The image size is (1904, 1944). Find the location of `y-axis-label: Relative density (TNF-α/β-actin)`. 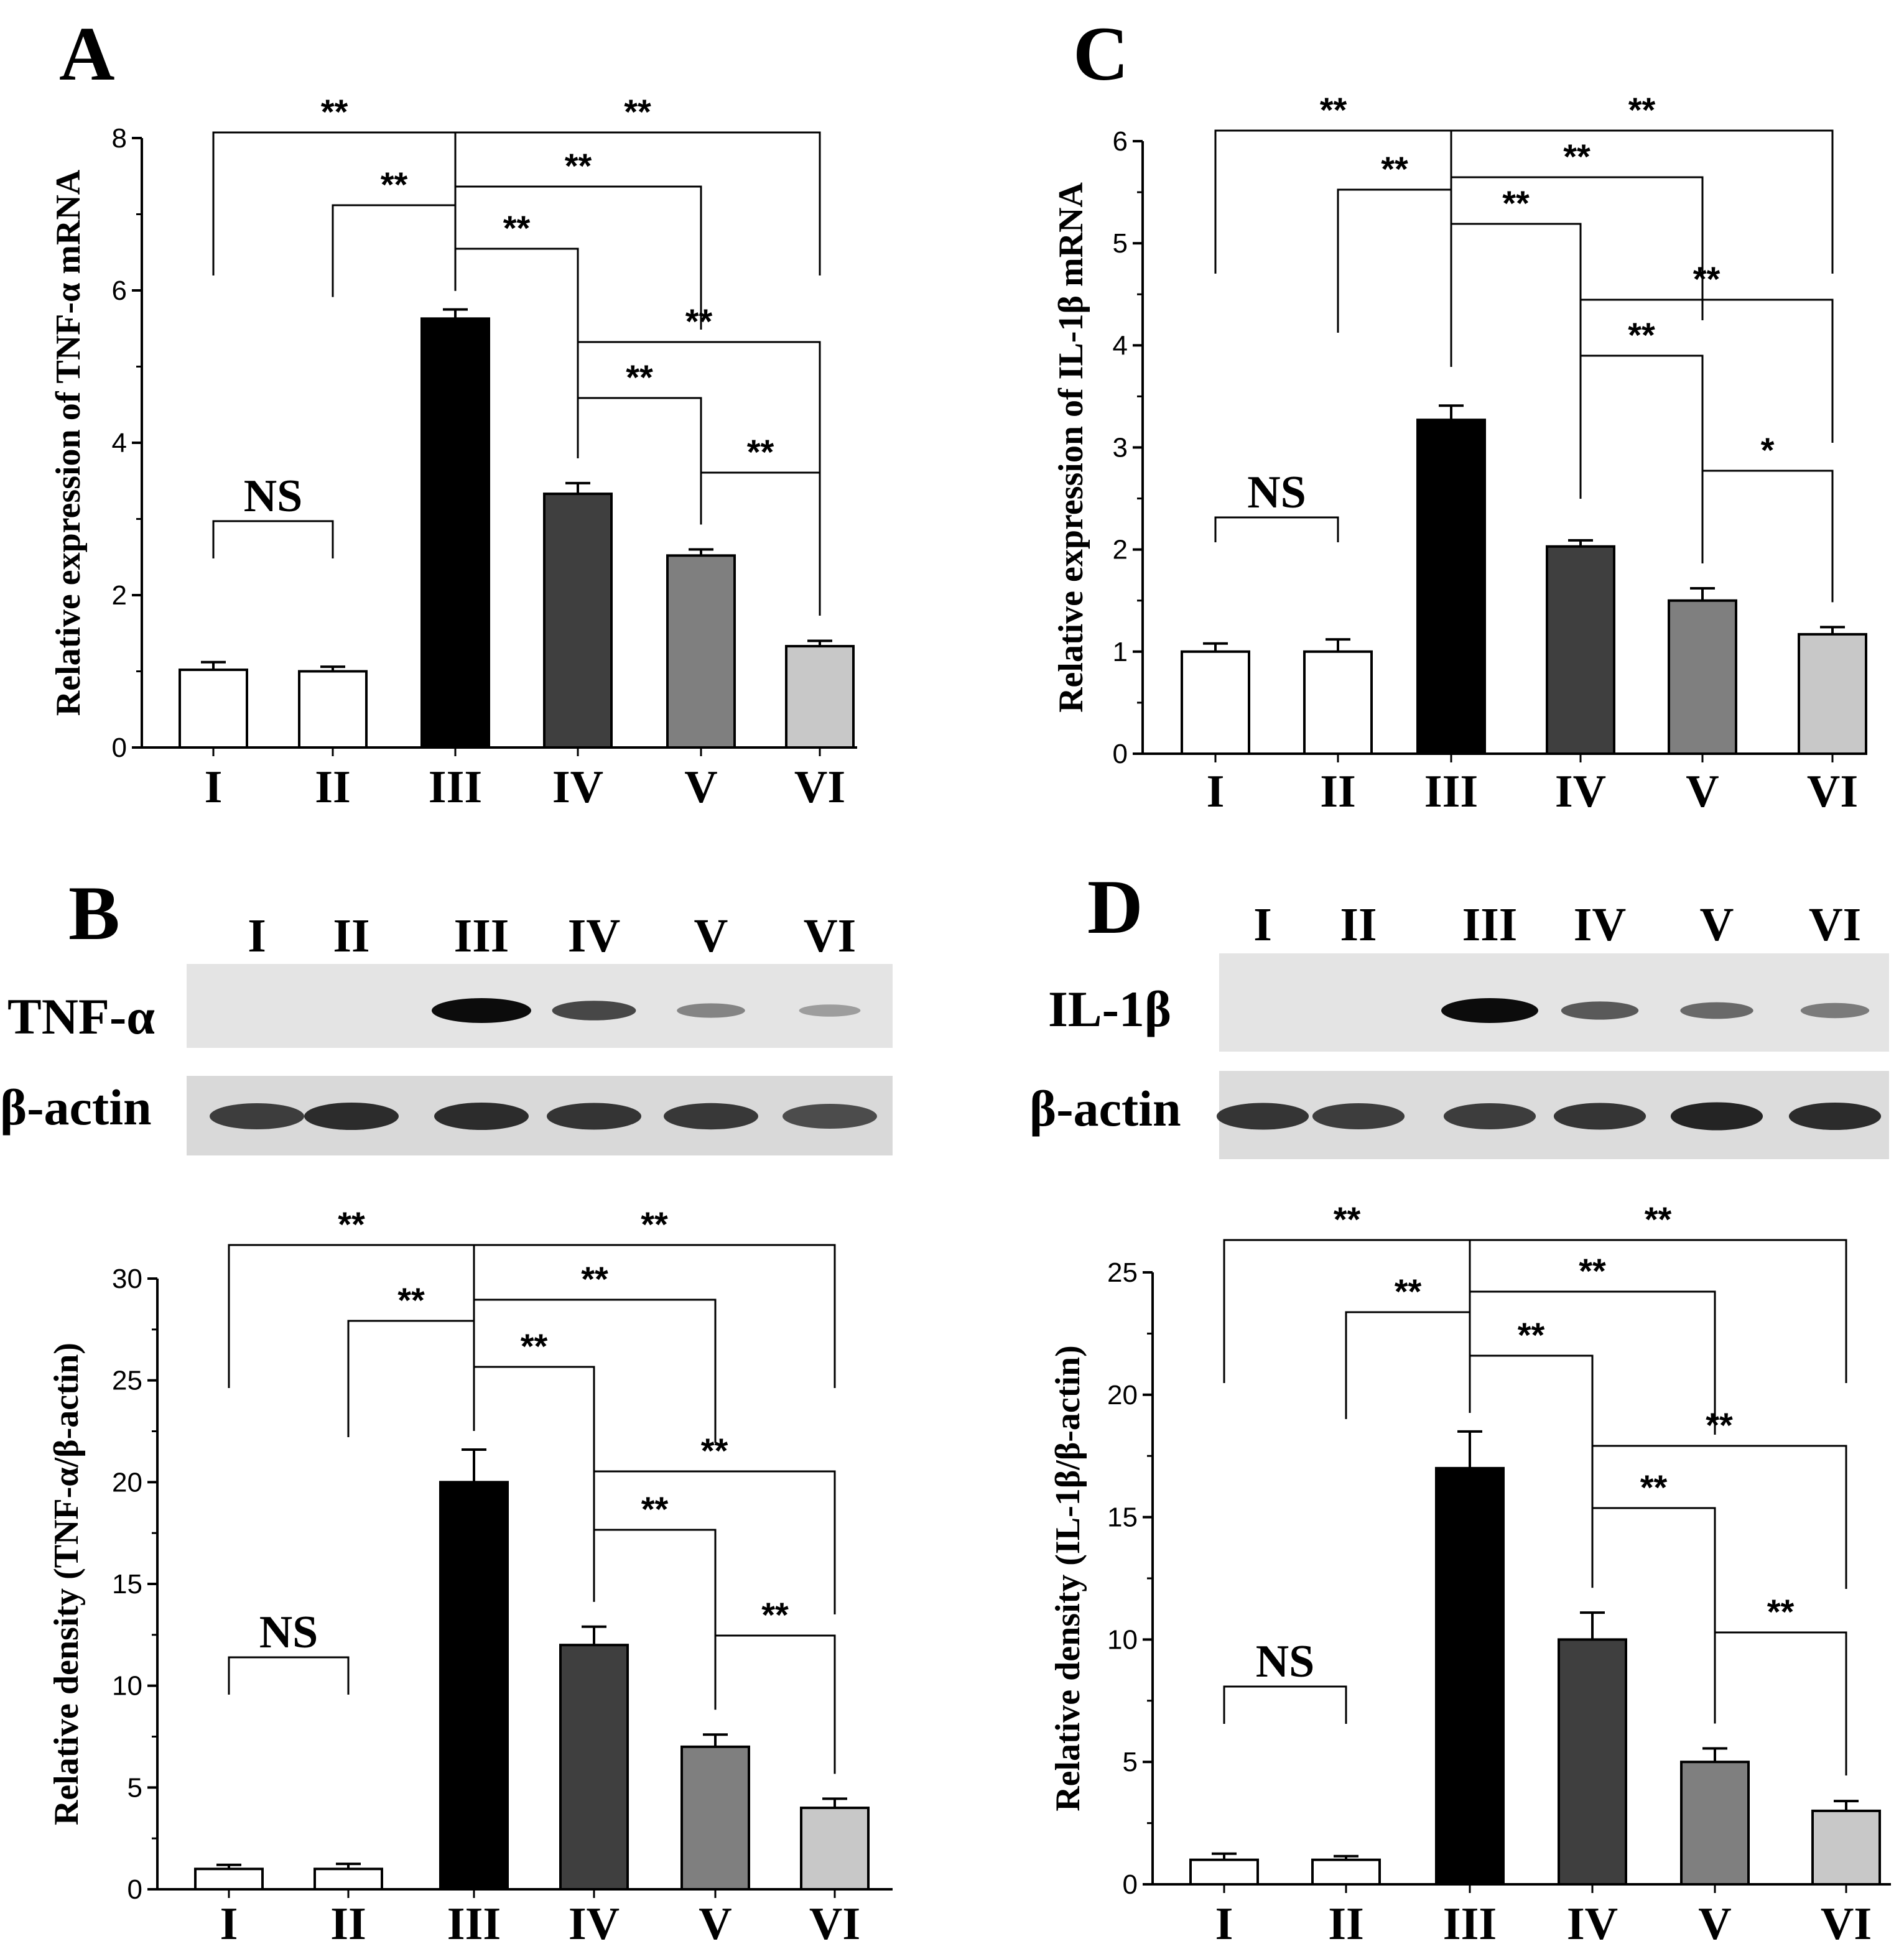

y-axis-label: Relative density (TNF-α/β-actin) is located at coordinates (66, 1584).